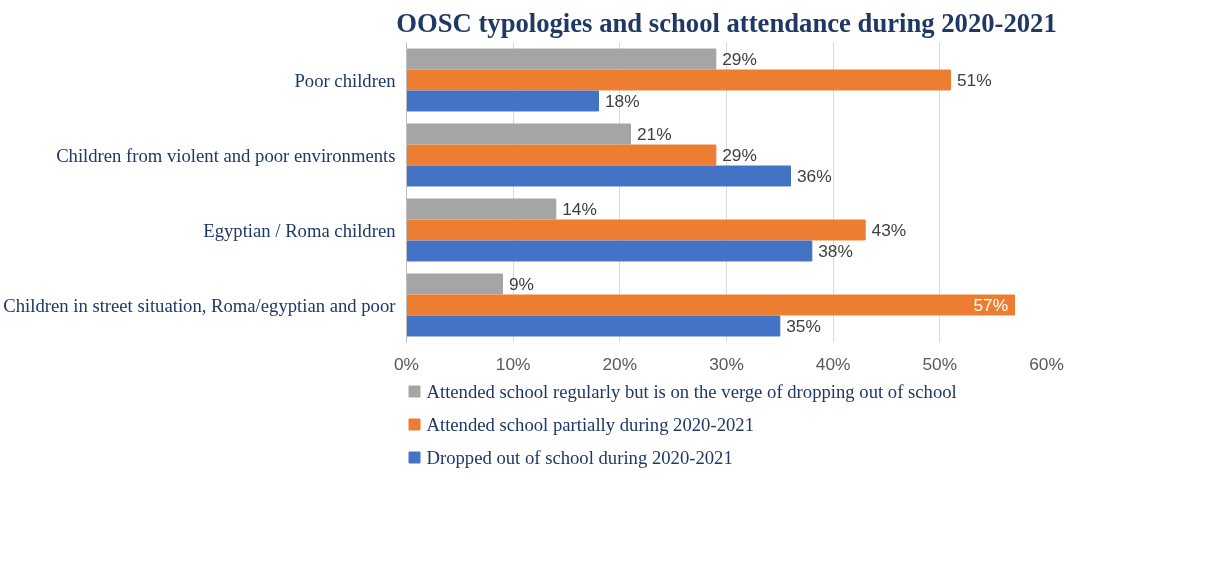 This screenshot has height=576, width=1212. I want to click on y-tick-label: Poor children, so click(345, 80).